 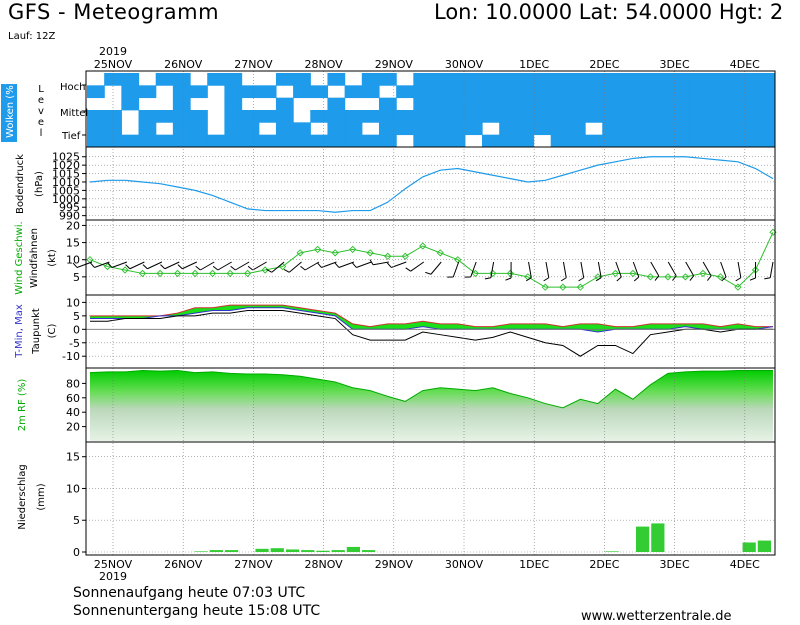 What do you see at coordinates (534, 64) in the screenshot?
I see `day-label-top-6: 1DEC` at bounding box center [534, 64].